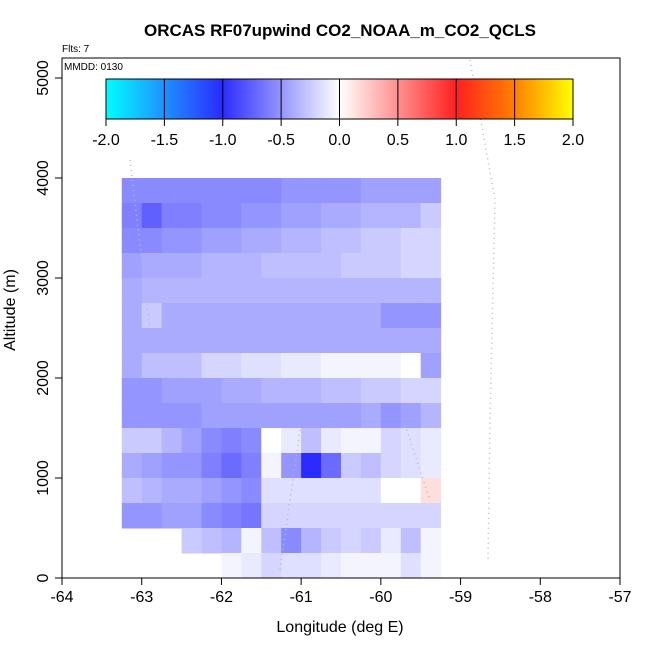  I want to click on colorbar-tick-label: 0.0, so click(339, 140).